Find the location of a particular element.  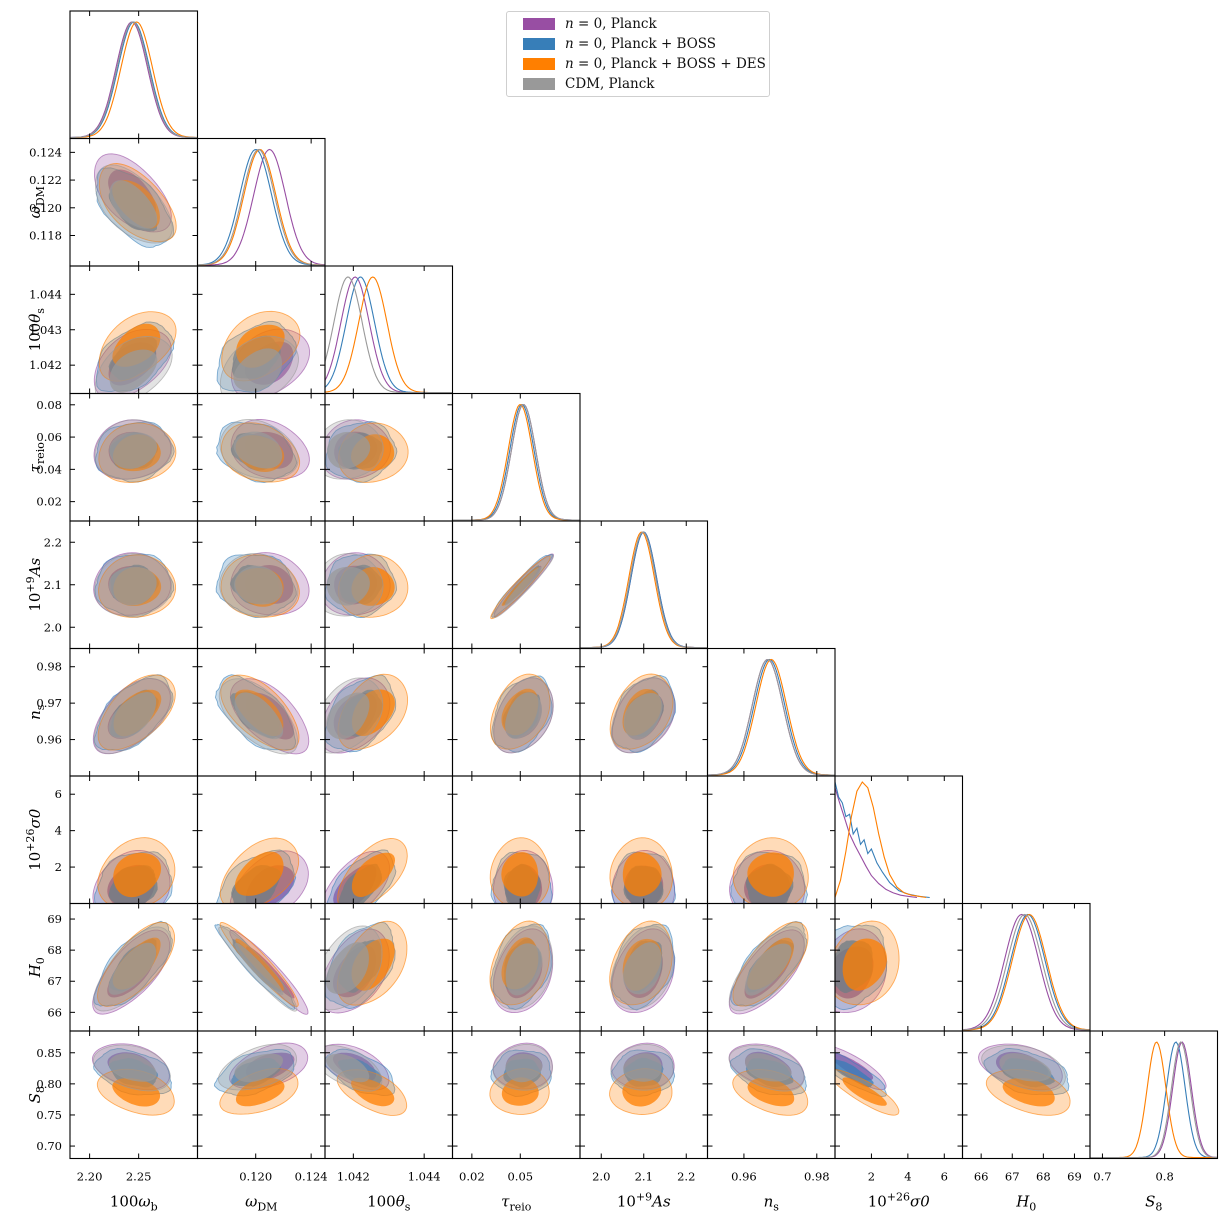

y-tick-label: 0.85 is located at coordinates (49, 1053).